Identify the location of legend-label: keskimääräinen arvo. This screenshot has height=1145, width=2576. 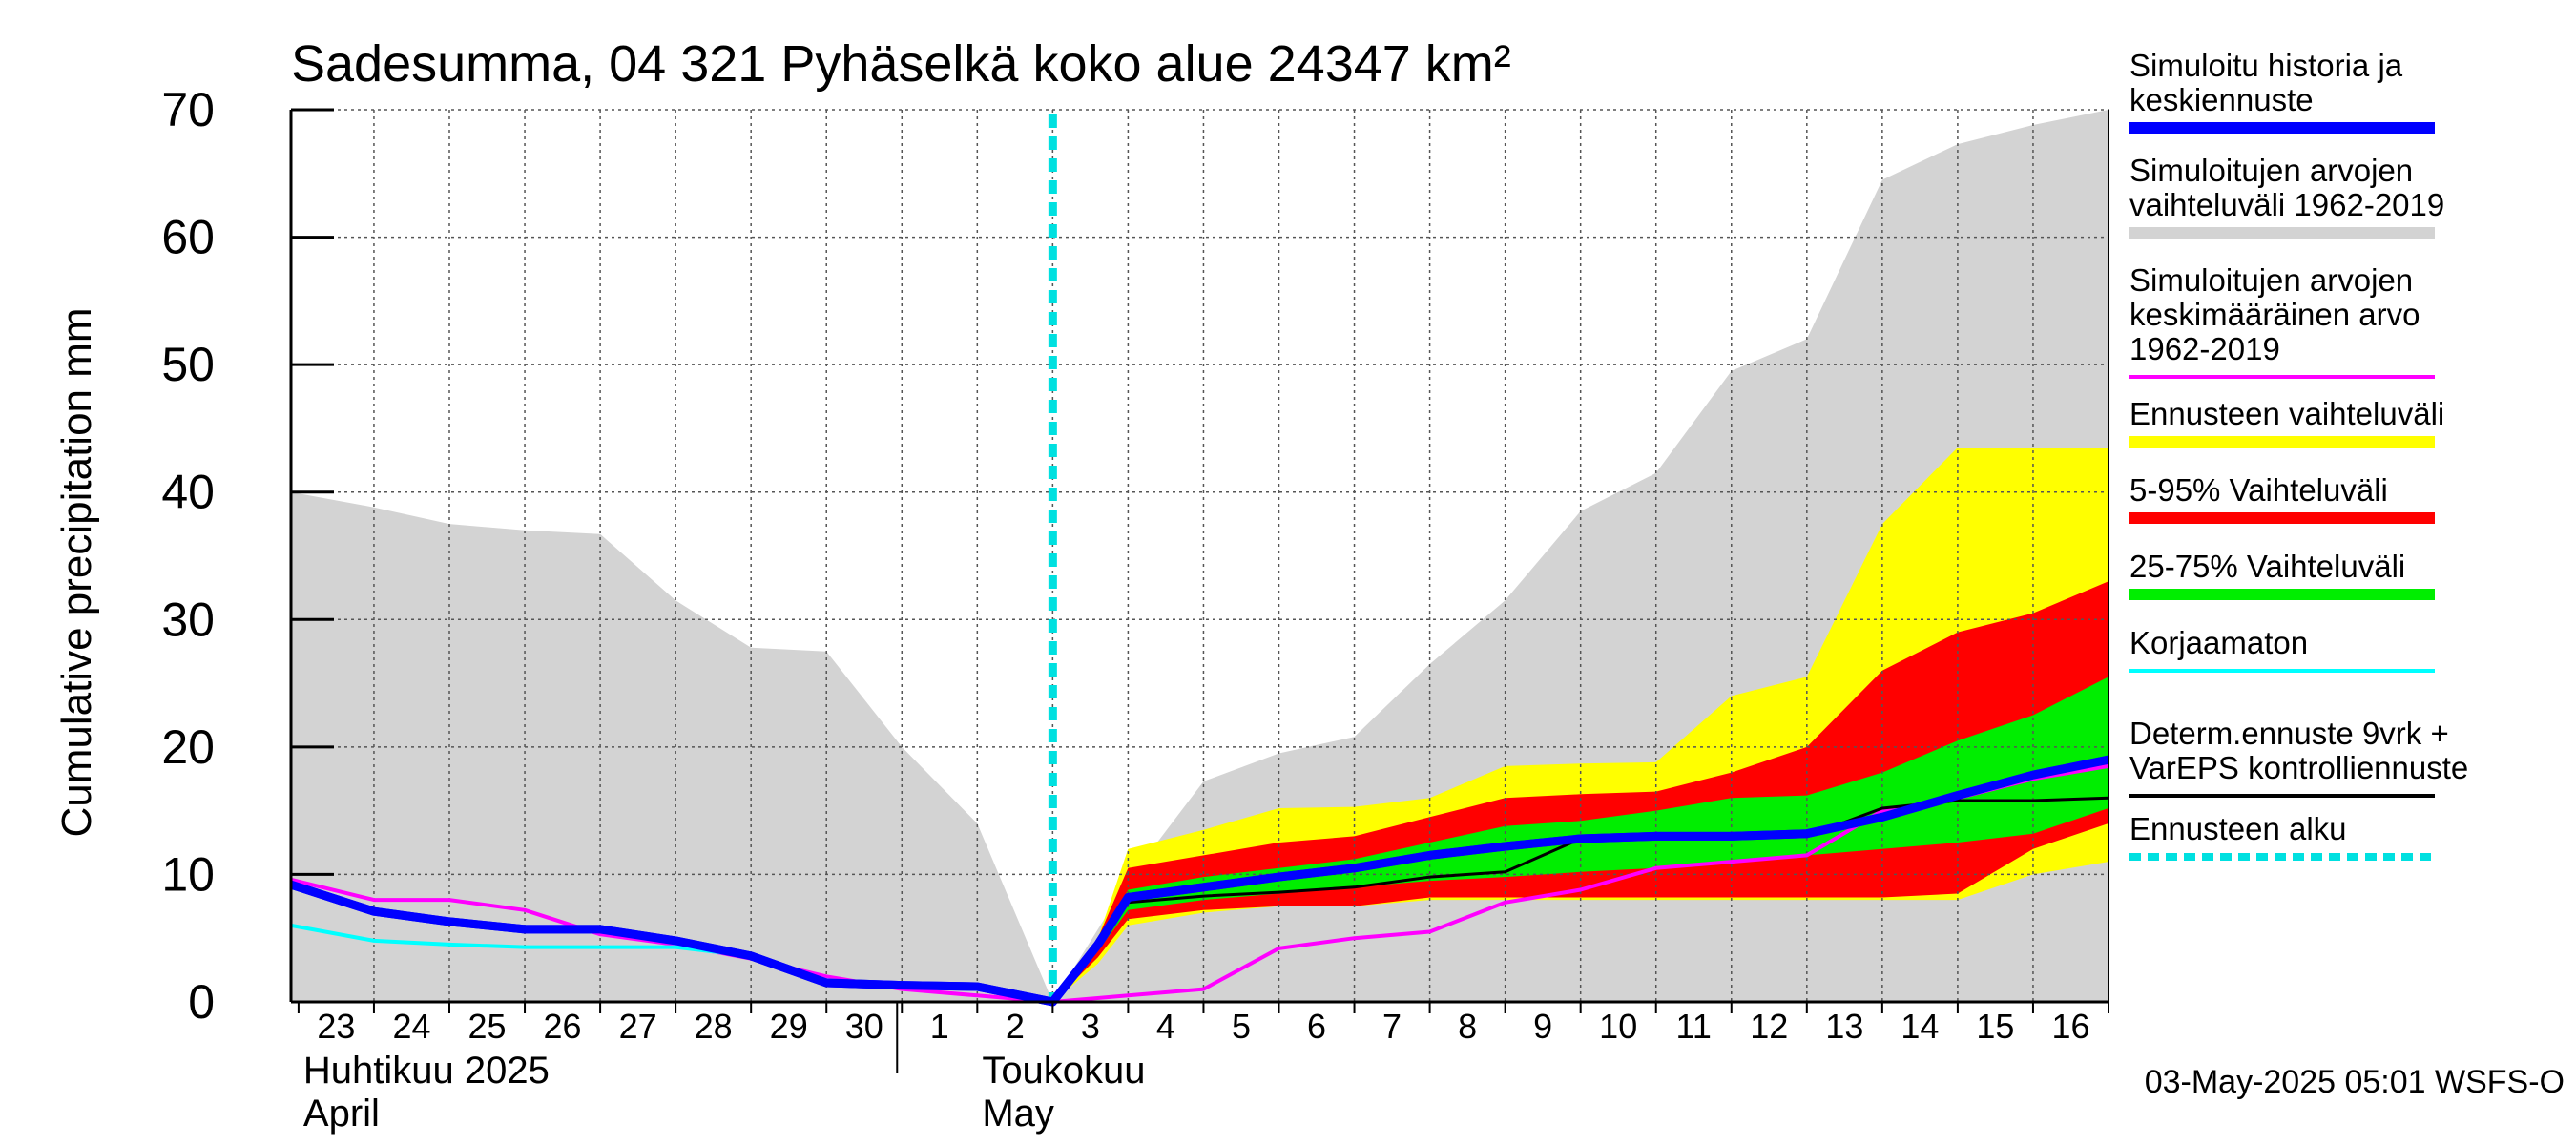
(2274, 314).